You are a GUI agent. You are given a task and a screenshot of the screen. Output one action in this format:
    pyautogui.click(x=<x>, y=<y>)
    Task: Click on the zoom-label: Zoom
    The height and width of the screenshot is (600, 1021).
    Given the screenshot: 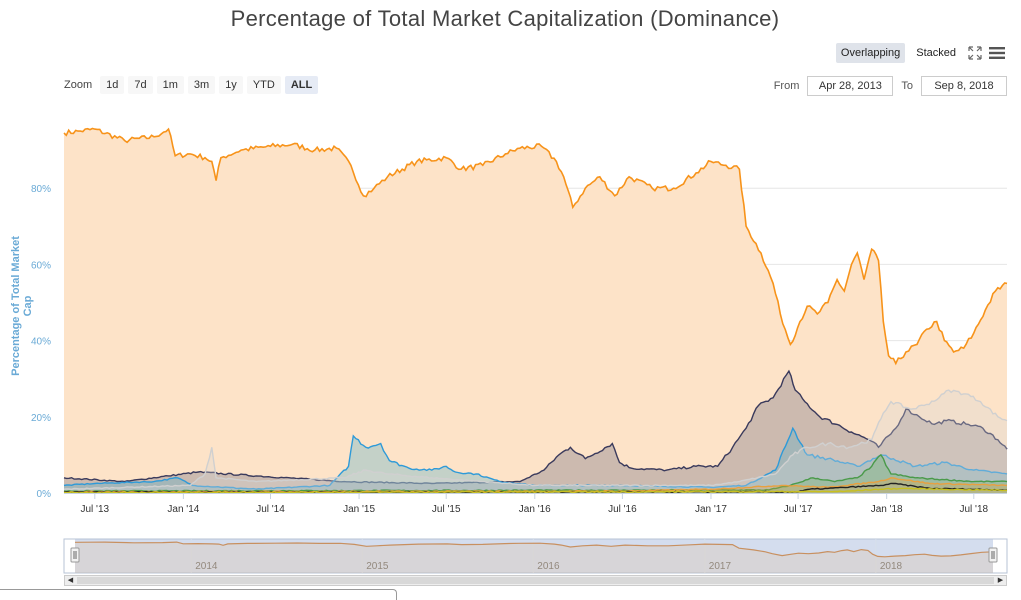 What is the action you would take?
    pyautogui.click(x=78, y=85)
    